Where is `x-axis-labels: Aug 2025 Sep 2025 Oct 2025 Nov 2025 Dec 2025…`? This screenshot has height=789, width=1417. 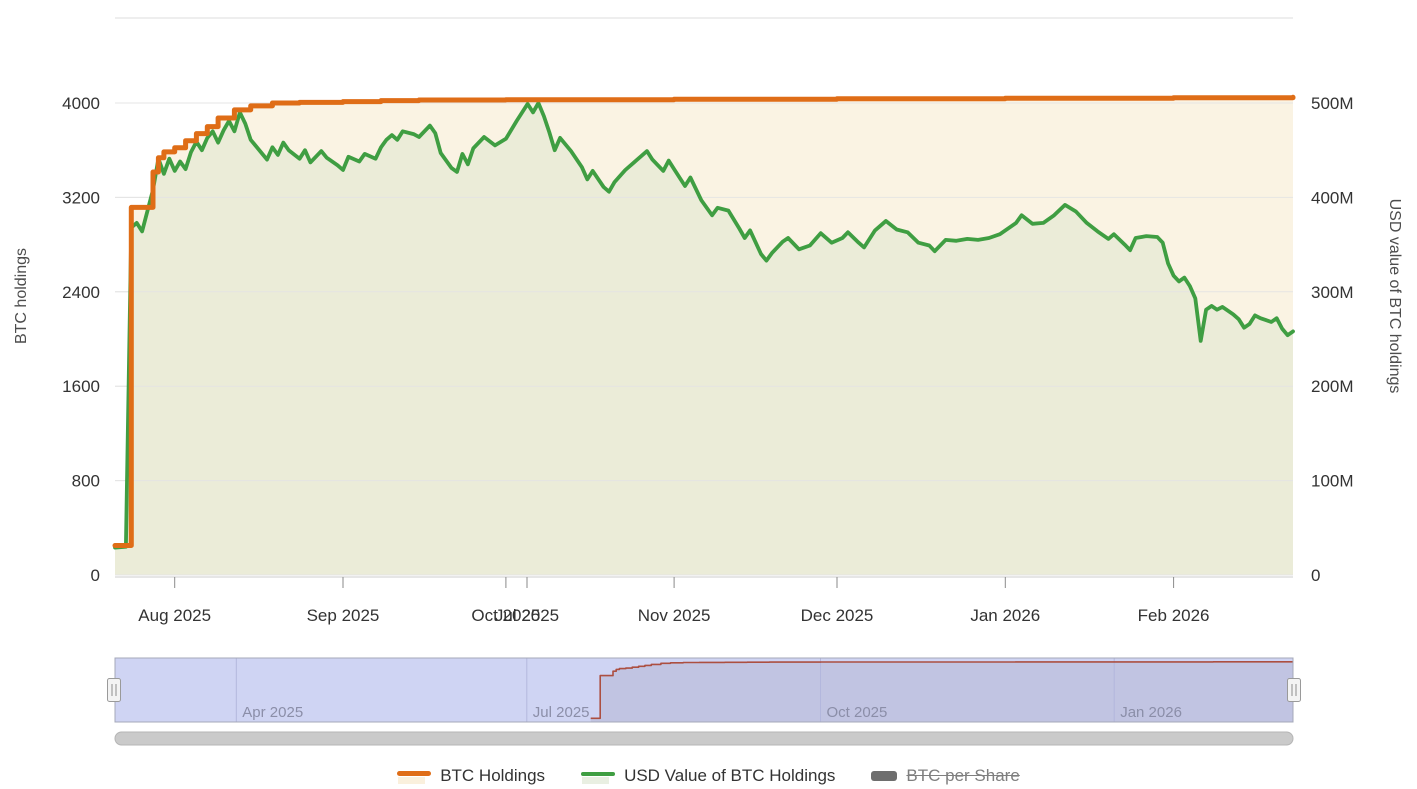
x-axis-labels: Aug 2025 Sep 2025 Oct 2025 Nov 2025 Dec 2025… is located at coordinates (673, 615).